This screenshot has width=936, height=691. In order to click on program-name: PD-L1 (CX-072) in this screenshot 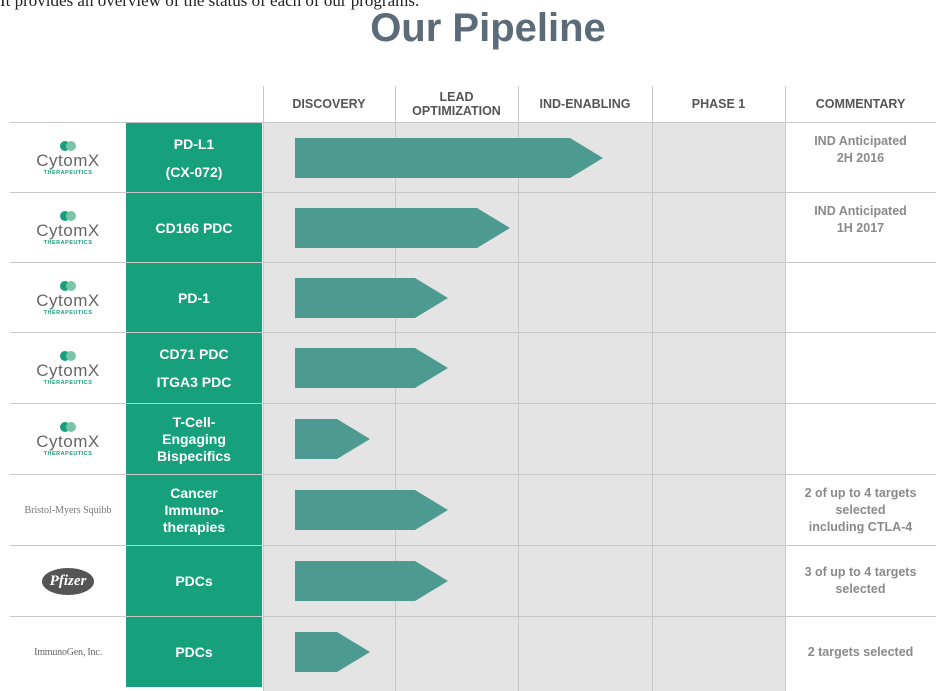, I will do `click(194, 158)`.